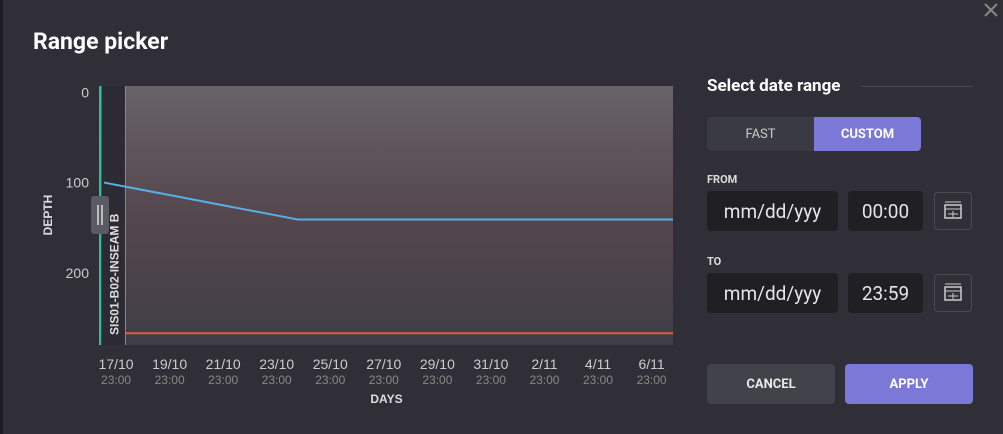  I want to click on x-axis-title: DAYS, so click(386, 399).